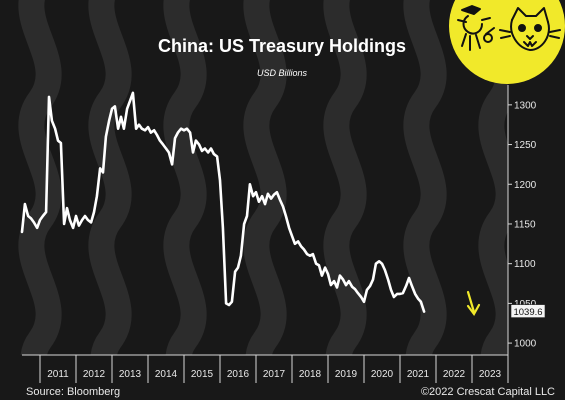 The image size is (565, 400). What do you see at coordinates (525, 224) in the screenshot?
I see `y-tick-label: 1150` at bounding box center [525, 224].